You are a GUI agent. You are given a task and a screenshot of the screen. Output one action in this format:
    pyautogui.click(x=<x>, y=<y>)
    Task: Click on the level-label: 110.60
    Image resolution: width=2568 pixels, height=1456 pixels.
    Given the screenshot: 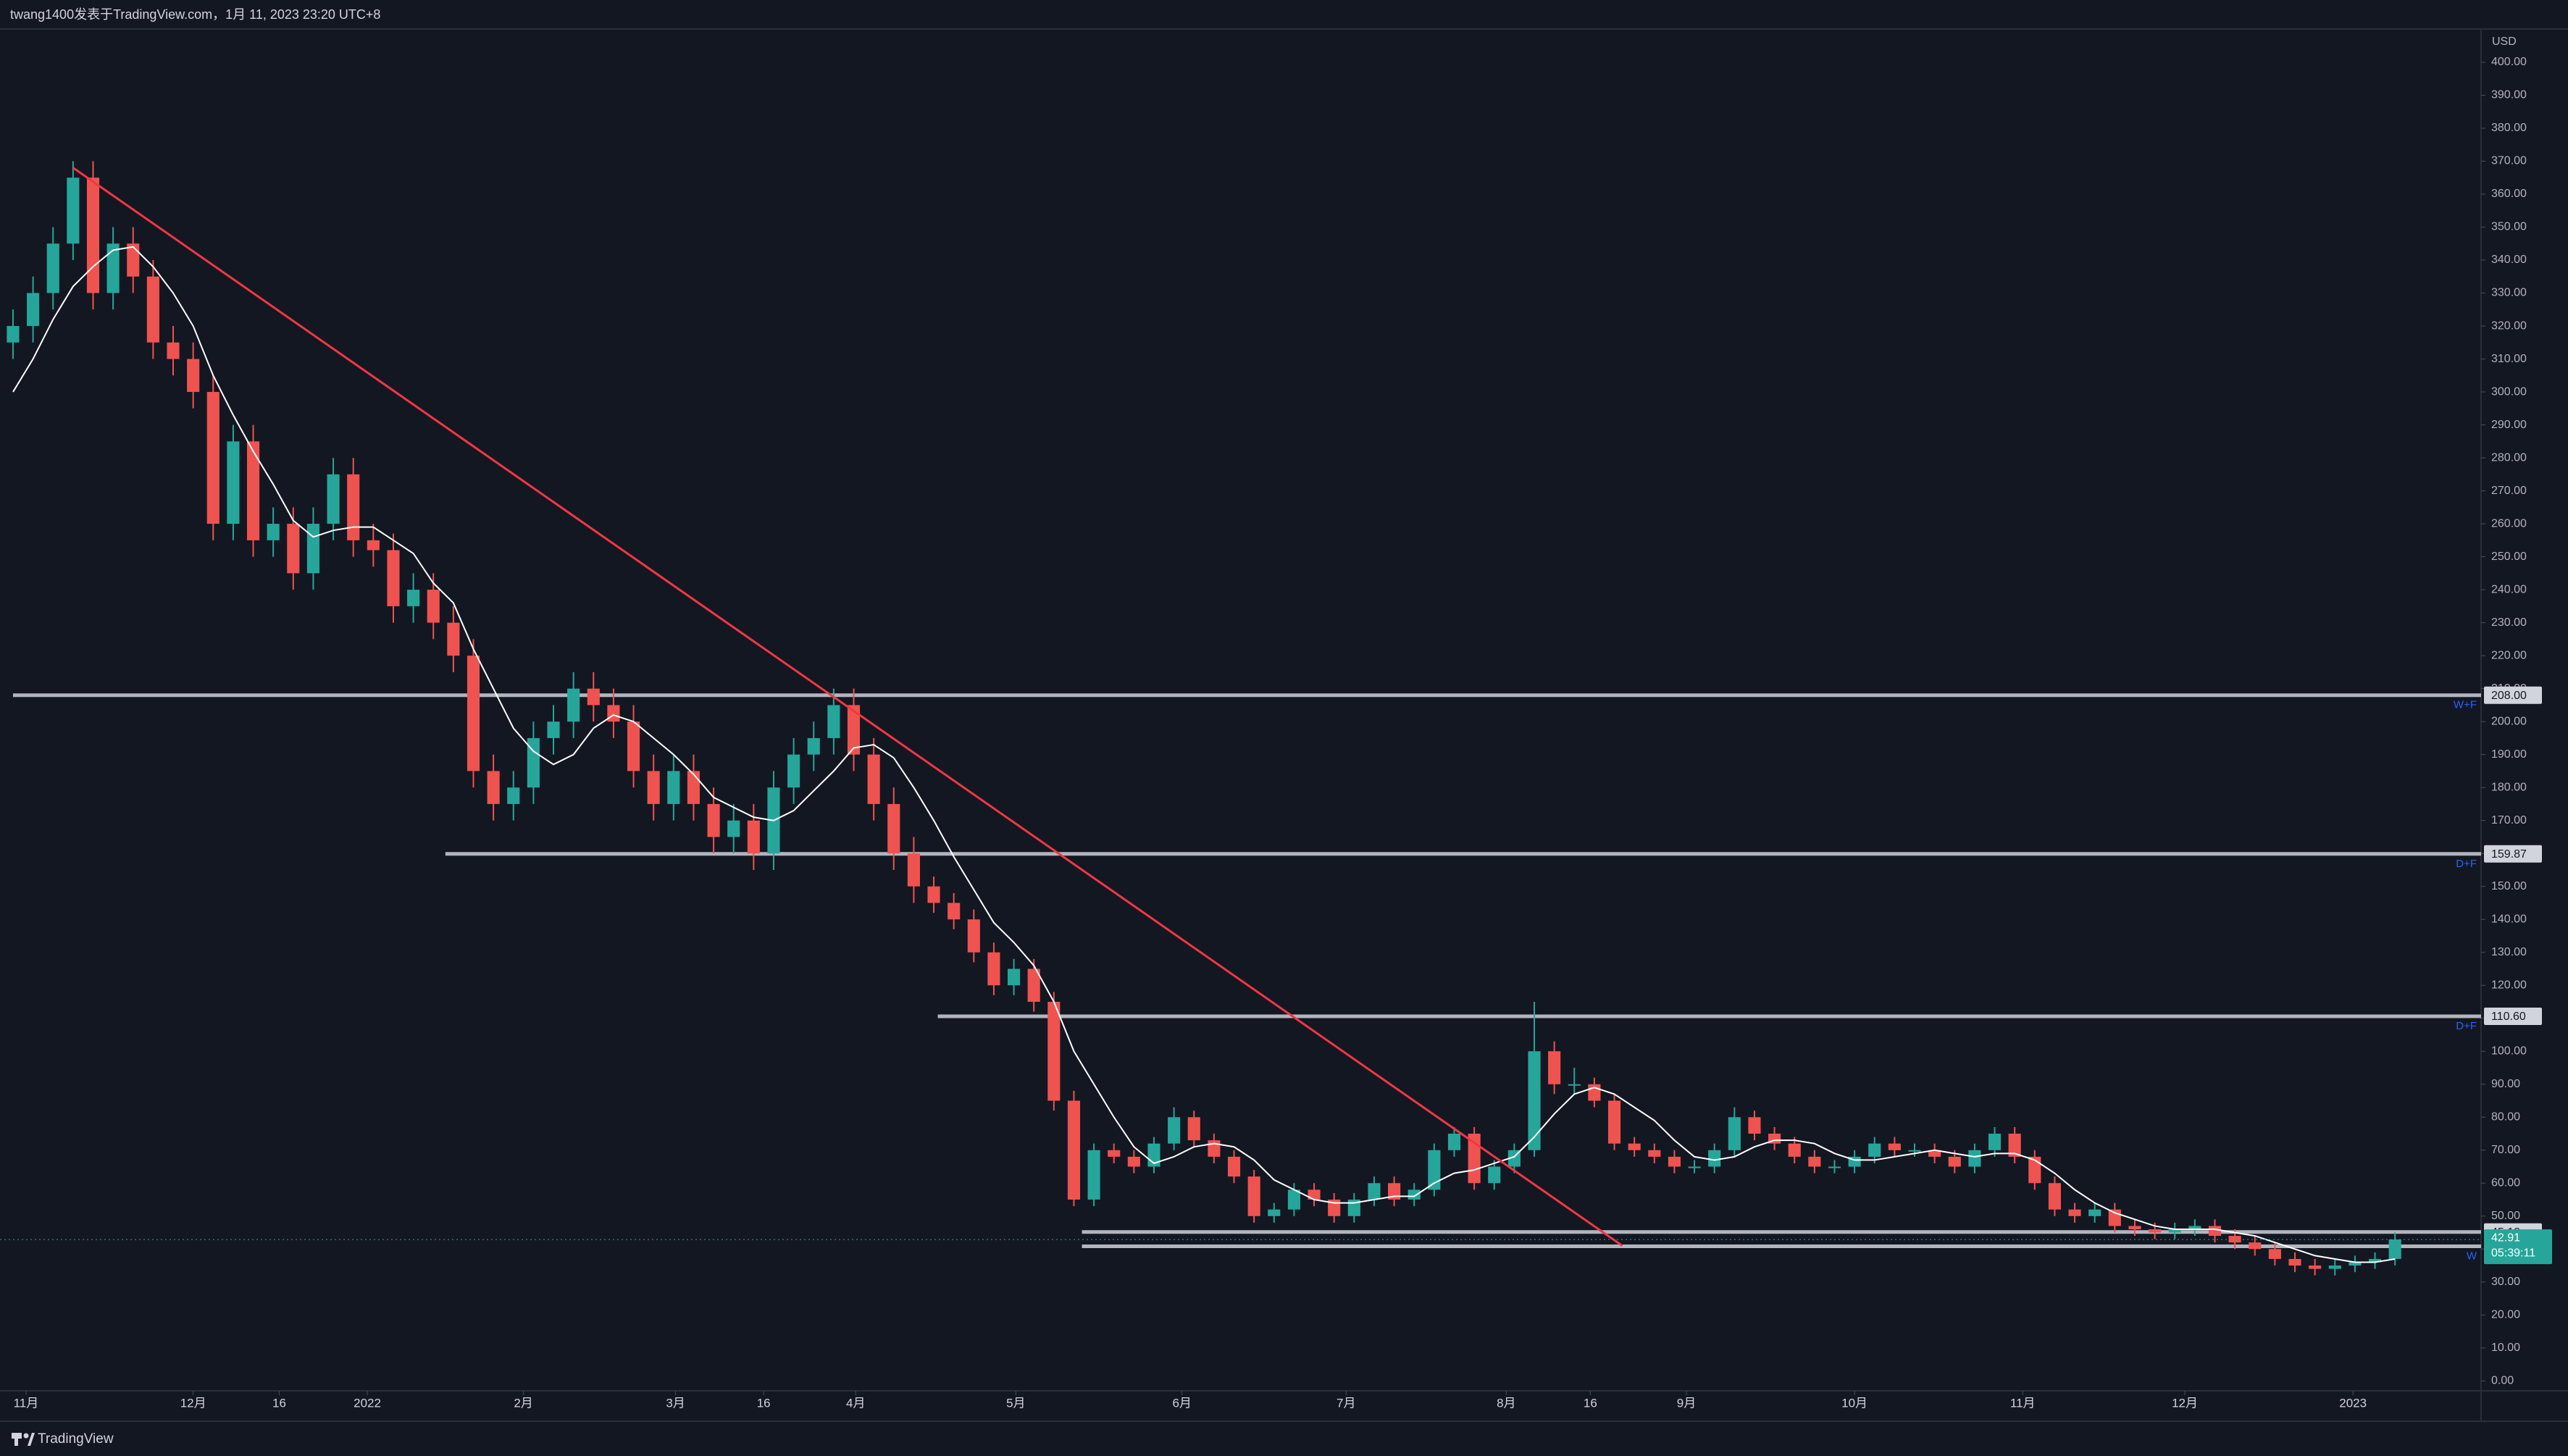 What is the action you would take?
    pyautogui.click(x=2508, y=1017)
    